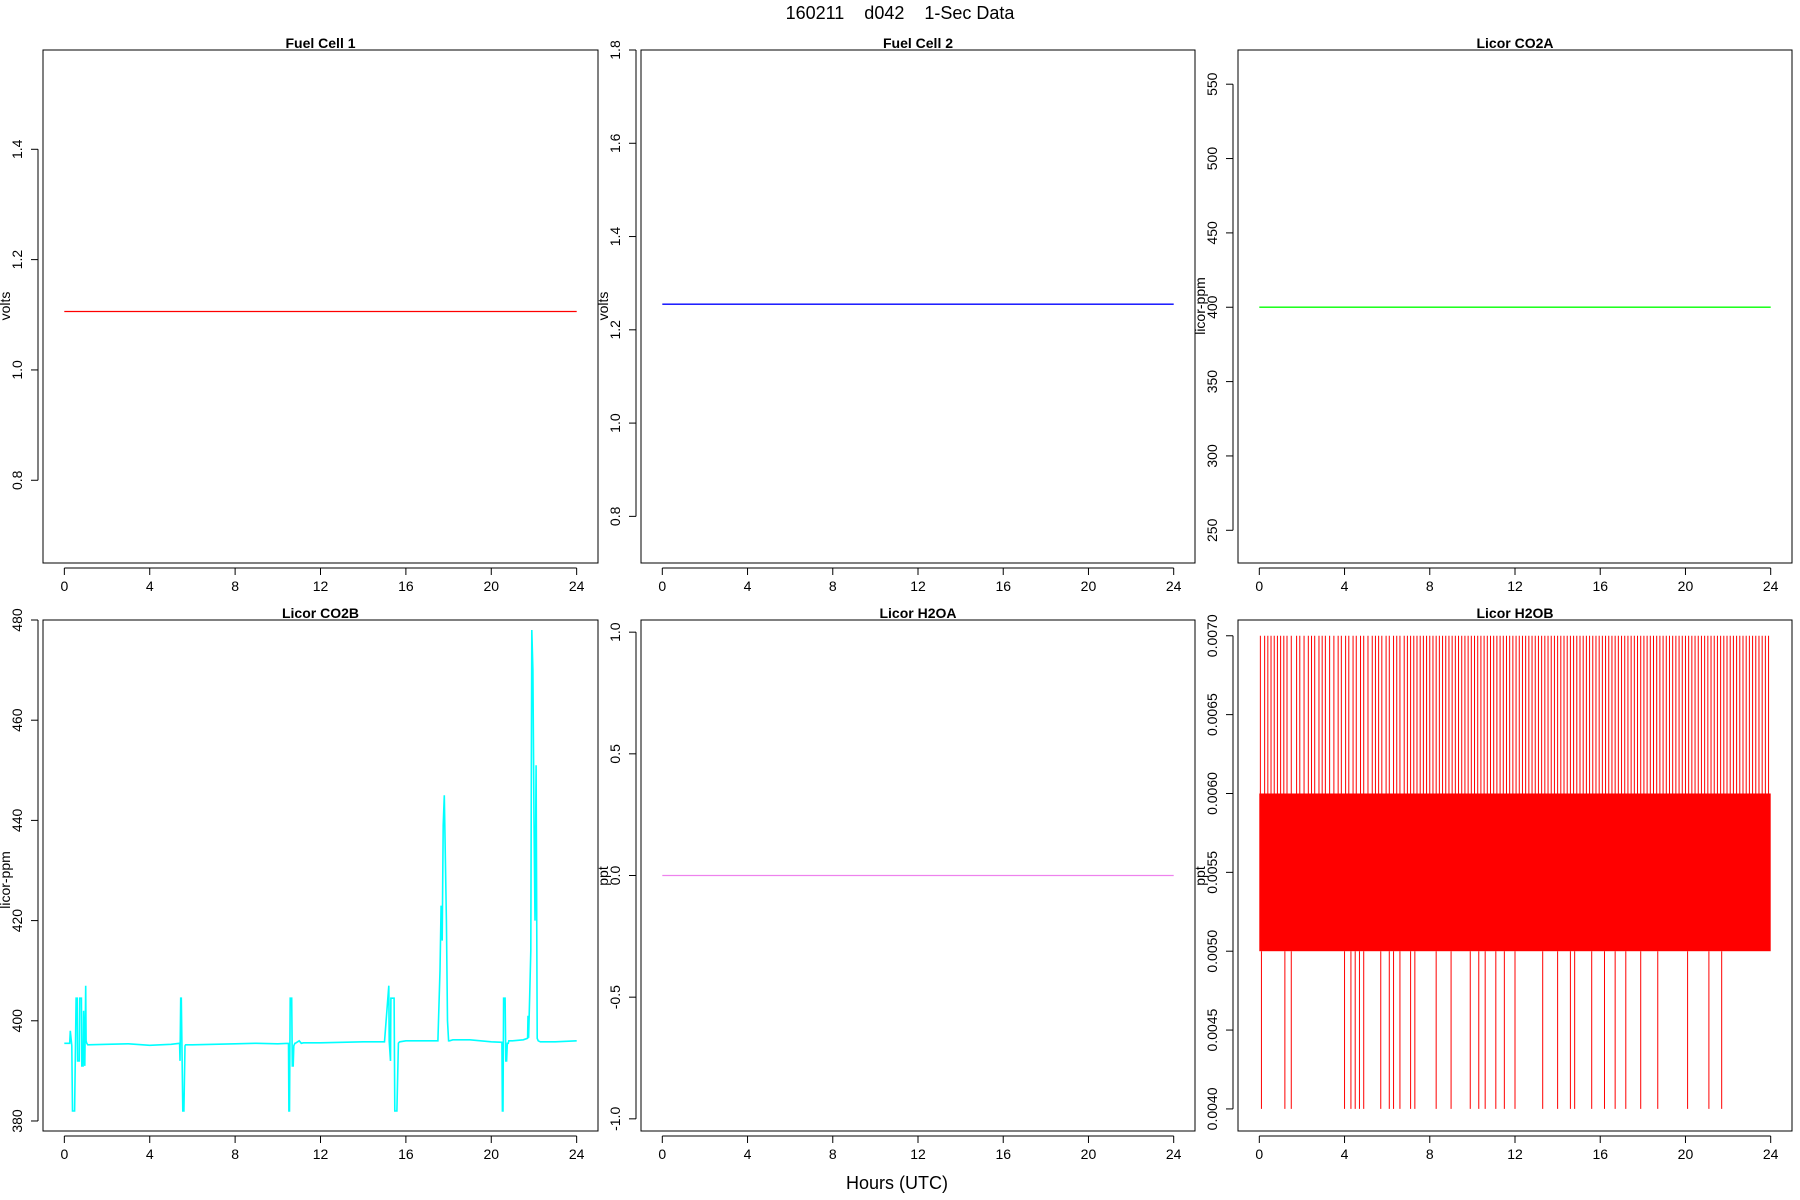  What do you see at coordinates (1212, 951) in the screenshot?
I see `y-tick-label: 0.0050` at bounding box center [1212, 951].